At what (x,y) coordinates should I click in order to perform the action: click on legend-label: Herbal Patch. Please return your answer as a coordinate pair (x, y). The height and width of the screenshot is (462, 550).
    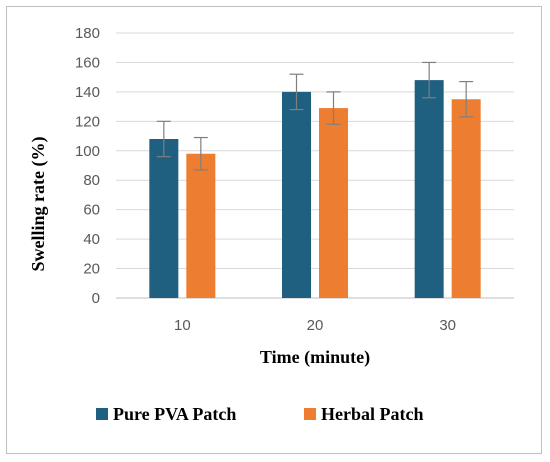
    Looking at the image, I should click on (372, 414).